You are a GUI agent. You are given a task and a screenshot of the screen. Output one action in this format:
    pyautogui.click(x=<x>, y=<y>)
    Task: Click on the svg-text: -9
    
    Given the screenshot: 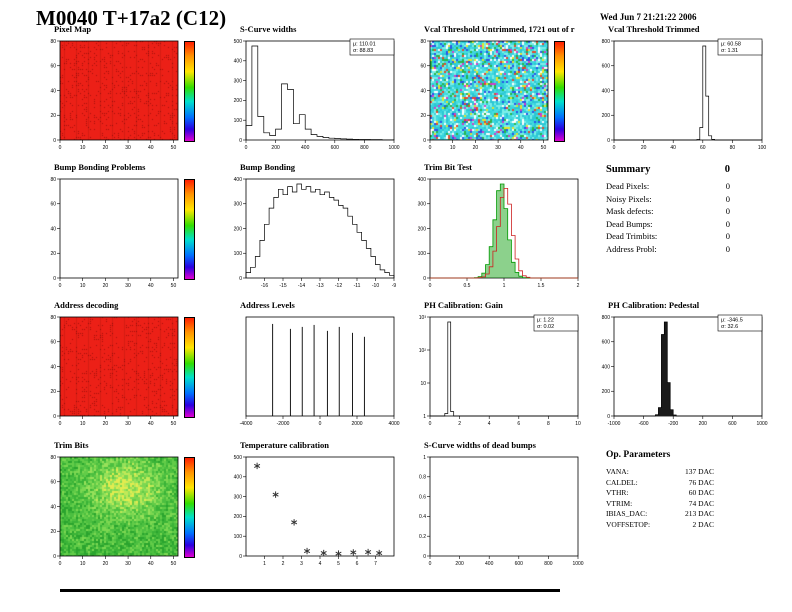 What is the action you would take?
    pyautogui.click(x=394, y=286)
    